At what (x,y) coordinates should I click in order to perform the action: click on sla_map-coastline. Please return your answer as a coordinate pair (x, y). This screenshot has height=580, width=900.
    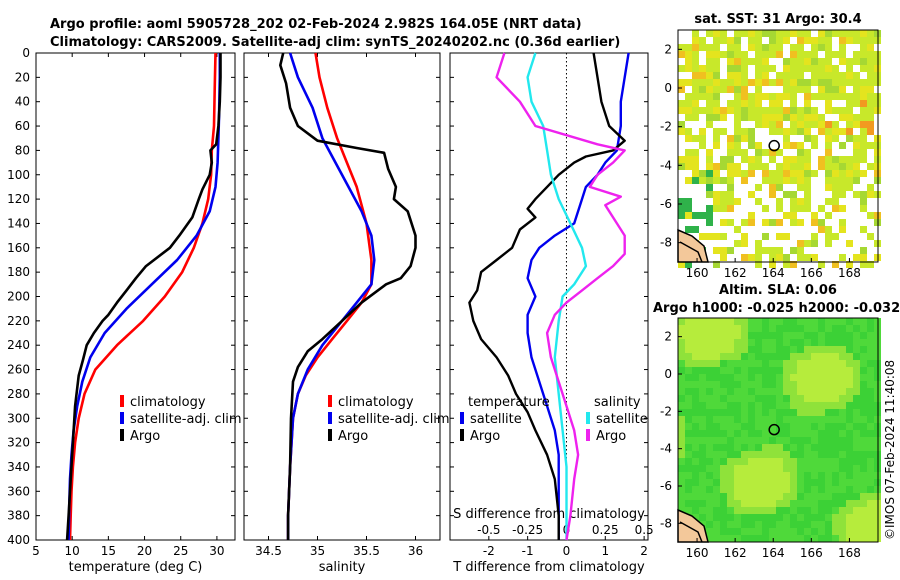
    Looking at the image, I should click on (691, 532).